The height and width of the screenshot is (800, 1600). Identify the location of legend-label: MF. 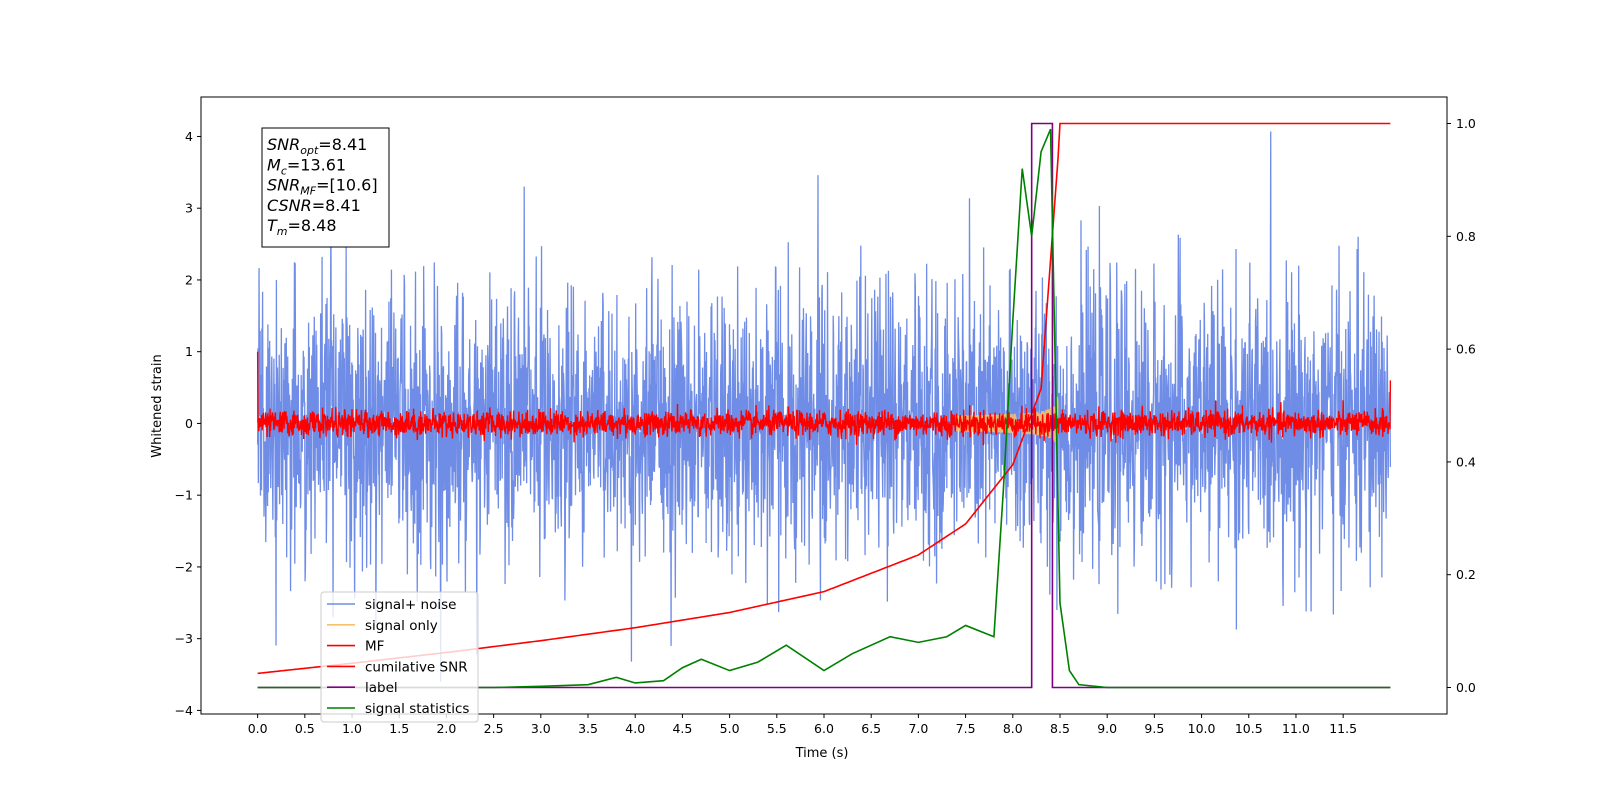
(374, 647).